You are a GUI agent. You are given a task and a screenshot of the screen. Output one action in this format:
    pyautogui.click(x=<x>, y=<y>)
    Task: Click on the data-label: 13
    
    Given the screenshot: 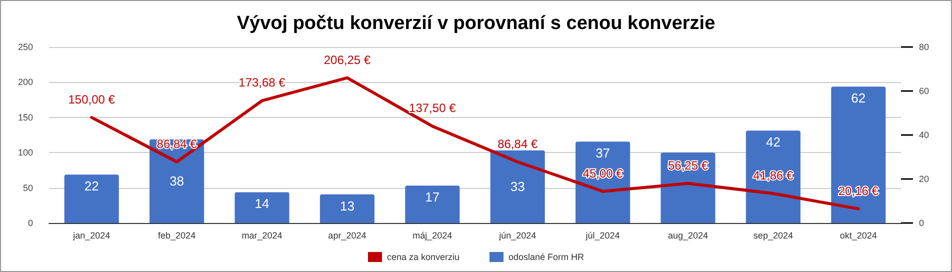 What is the action you would take?
    pyautogui.click(x=347, y=206)
    